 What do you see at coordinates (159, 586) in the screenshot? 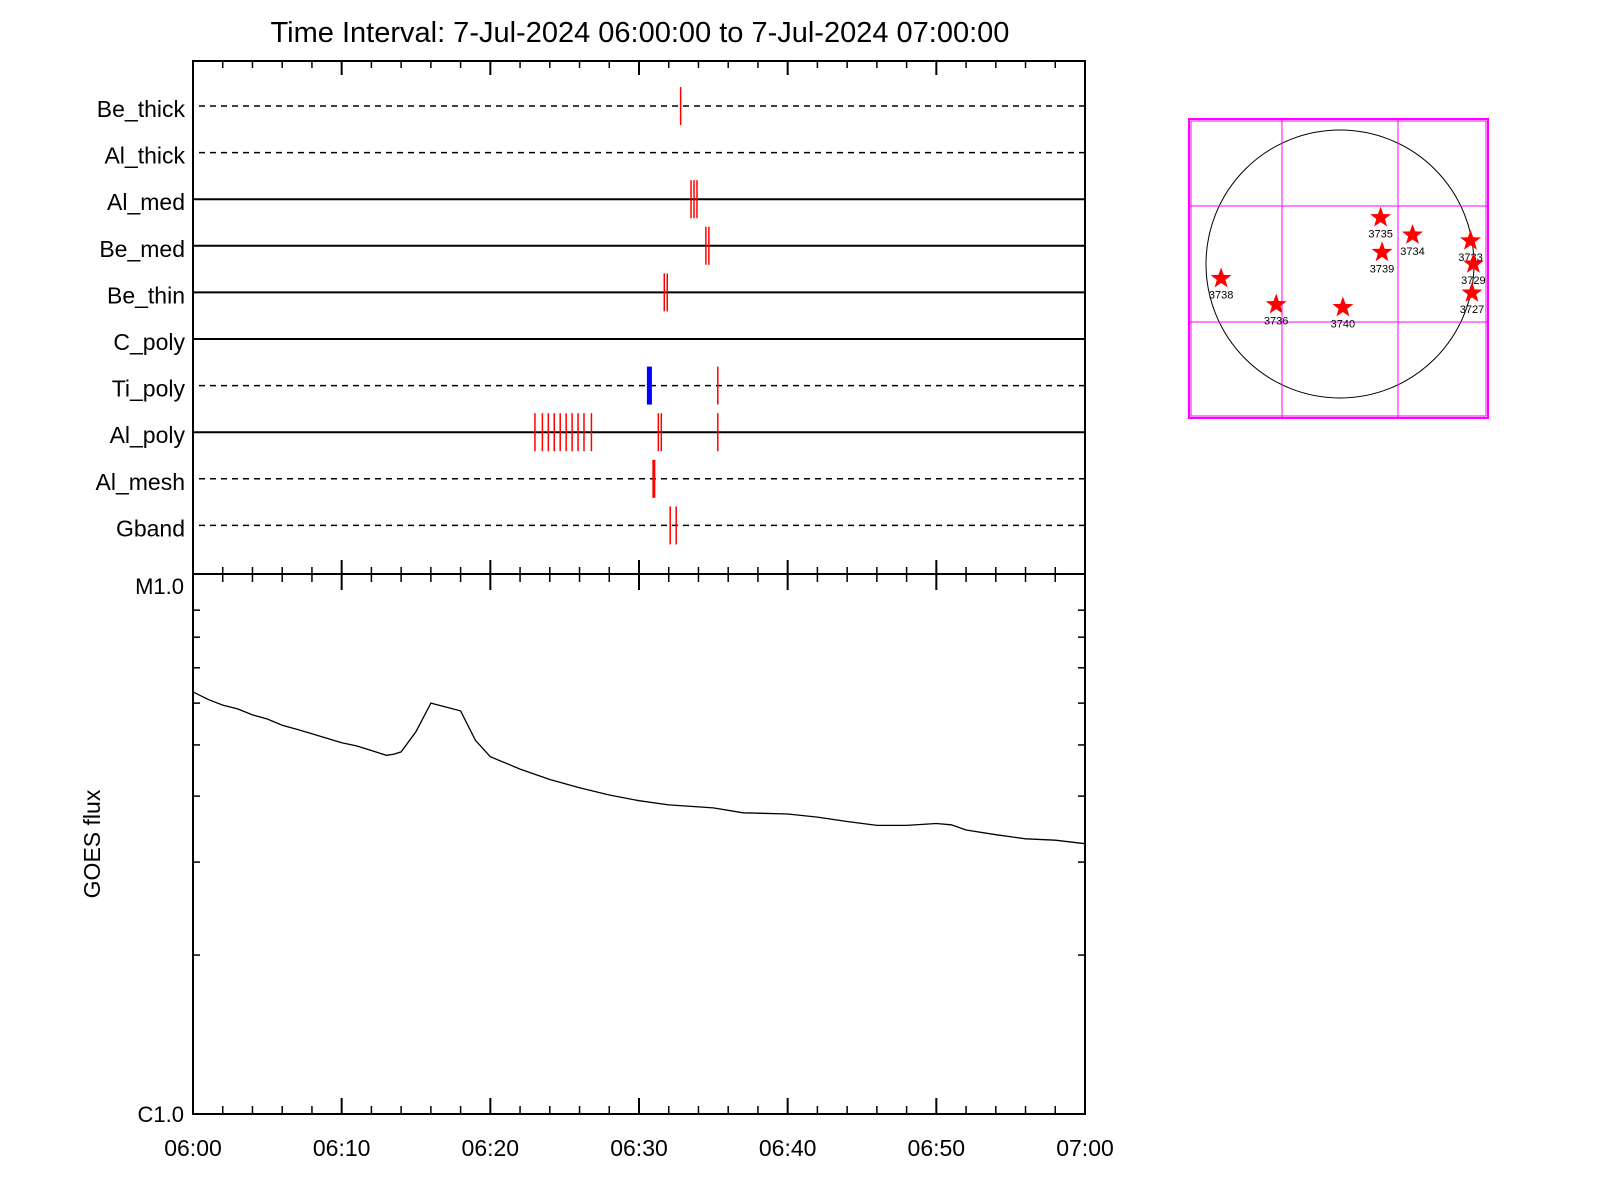
I see `goes-y-tick-label: M1.0` at bounding box center [159, 586].